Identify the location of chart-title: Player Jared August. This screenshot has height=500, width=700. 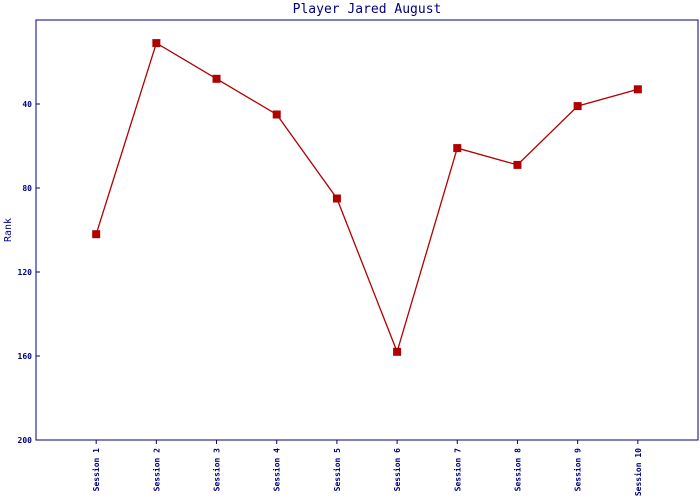
(367, 9).